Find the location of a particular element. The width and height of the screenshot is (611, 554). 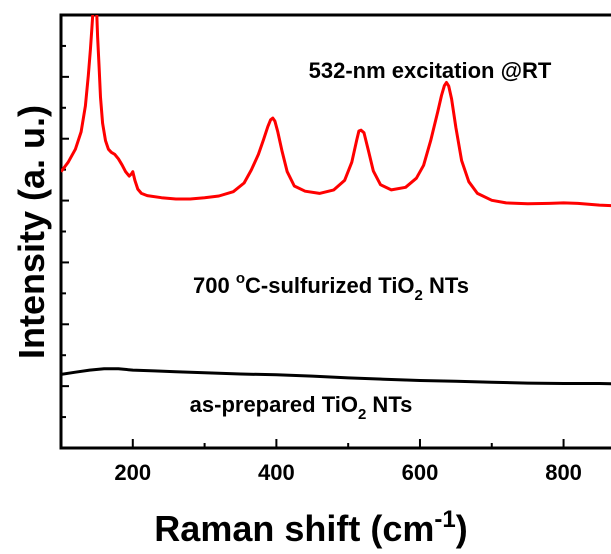

sulfurized-annotation: 700 oC-sulfurized TiO2 NTs is located at coordinates (331, 287).